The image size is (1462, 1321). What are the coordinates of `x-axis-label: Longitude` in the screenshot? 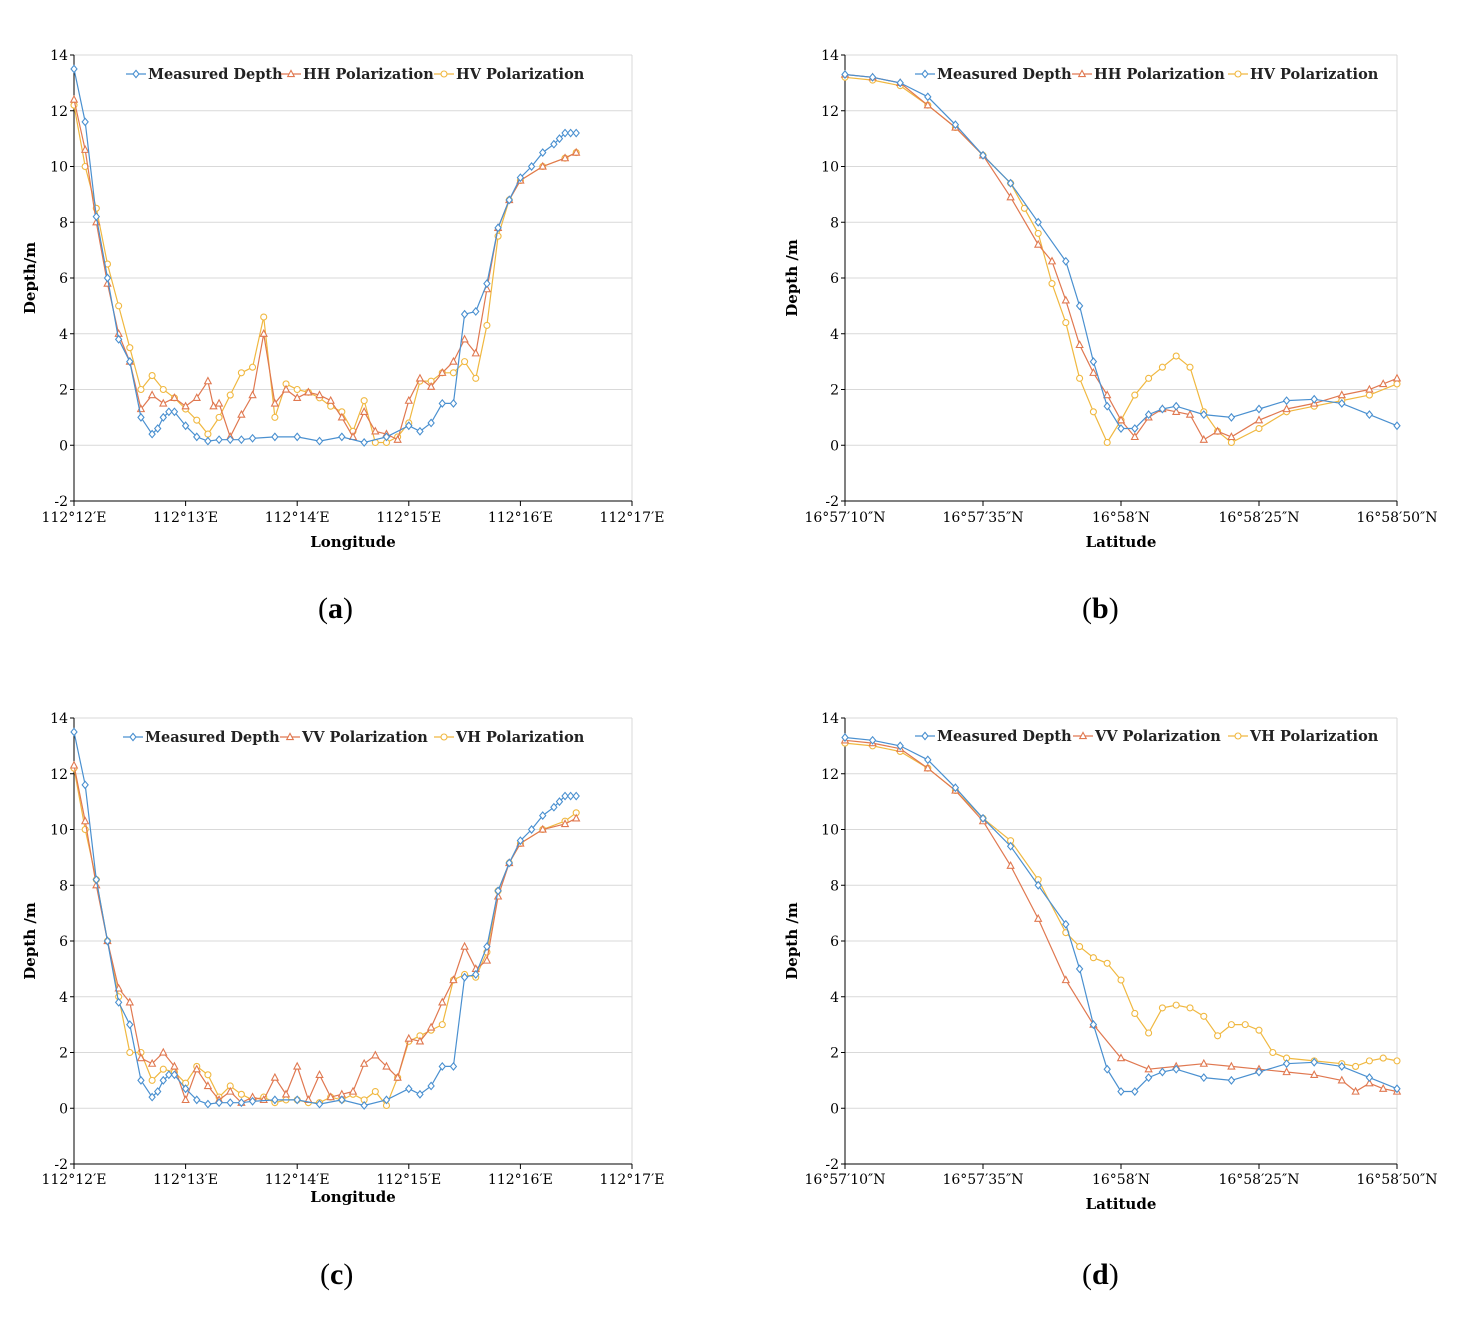 It's located at (353, 542).